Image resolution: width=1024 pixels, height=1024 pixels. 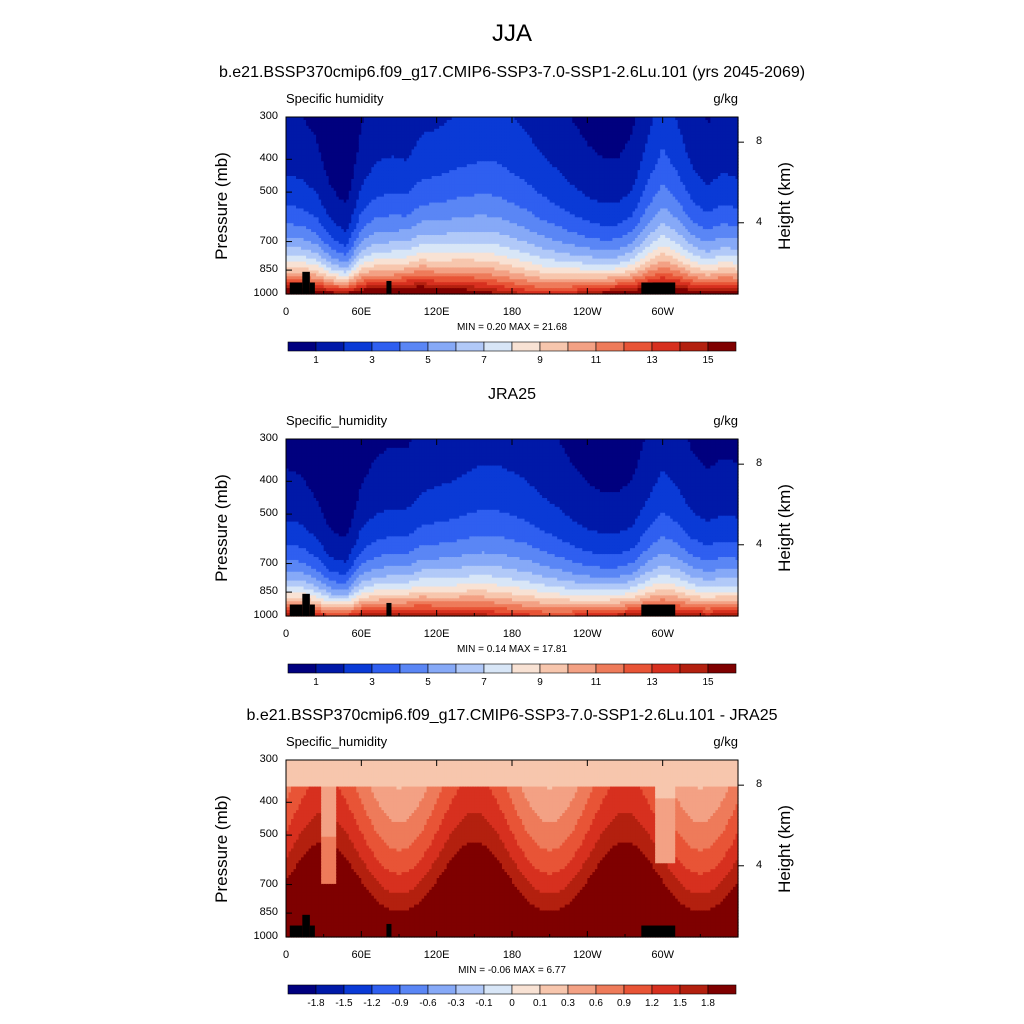 What do you see at coordinates (316, 360) in the screenshot?
I see `colorbar-label: 1` at bounding box center [316, 360].